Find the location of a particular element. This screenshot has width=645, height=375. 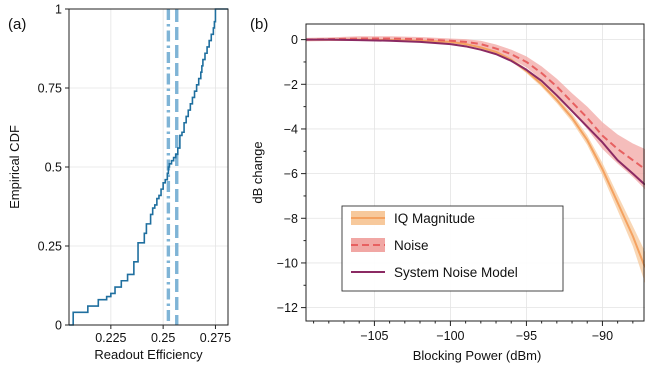

panel-a-x-ticks: 0.225 0.25 0.275 is located at coordinates (163, 335).